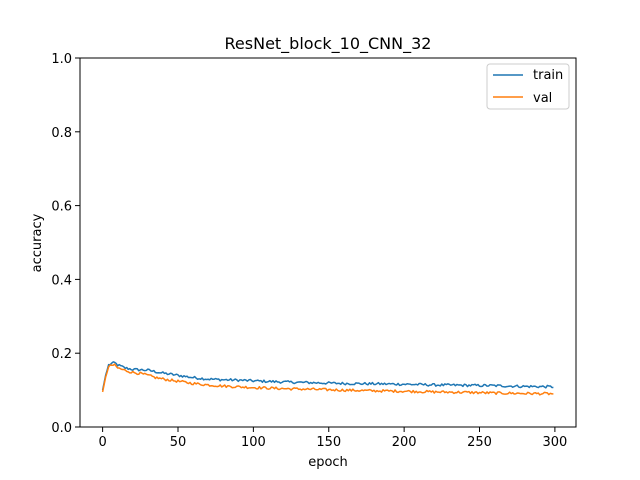  Describe the element at coordinates (328, 462) in the screenshot. I see `x-axis-label: epoch` at that location.